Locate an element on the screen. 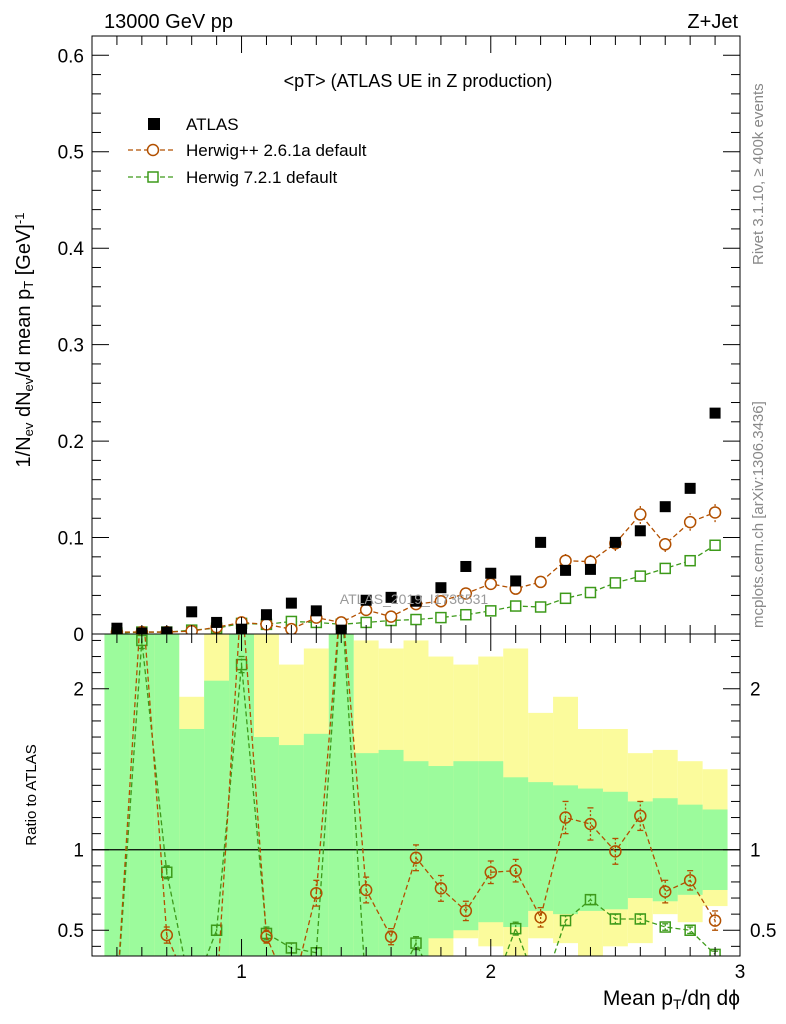  plot-title: <pT> (ATLAS UE in Z production) is located at coordinates (418, 81).